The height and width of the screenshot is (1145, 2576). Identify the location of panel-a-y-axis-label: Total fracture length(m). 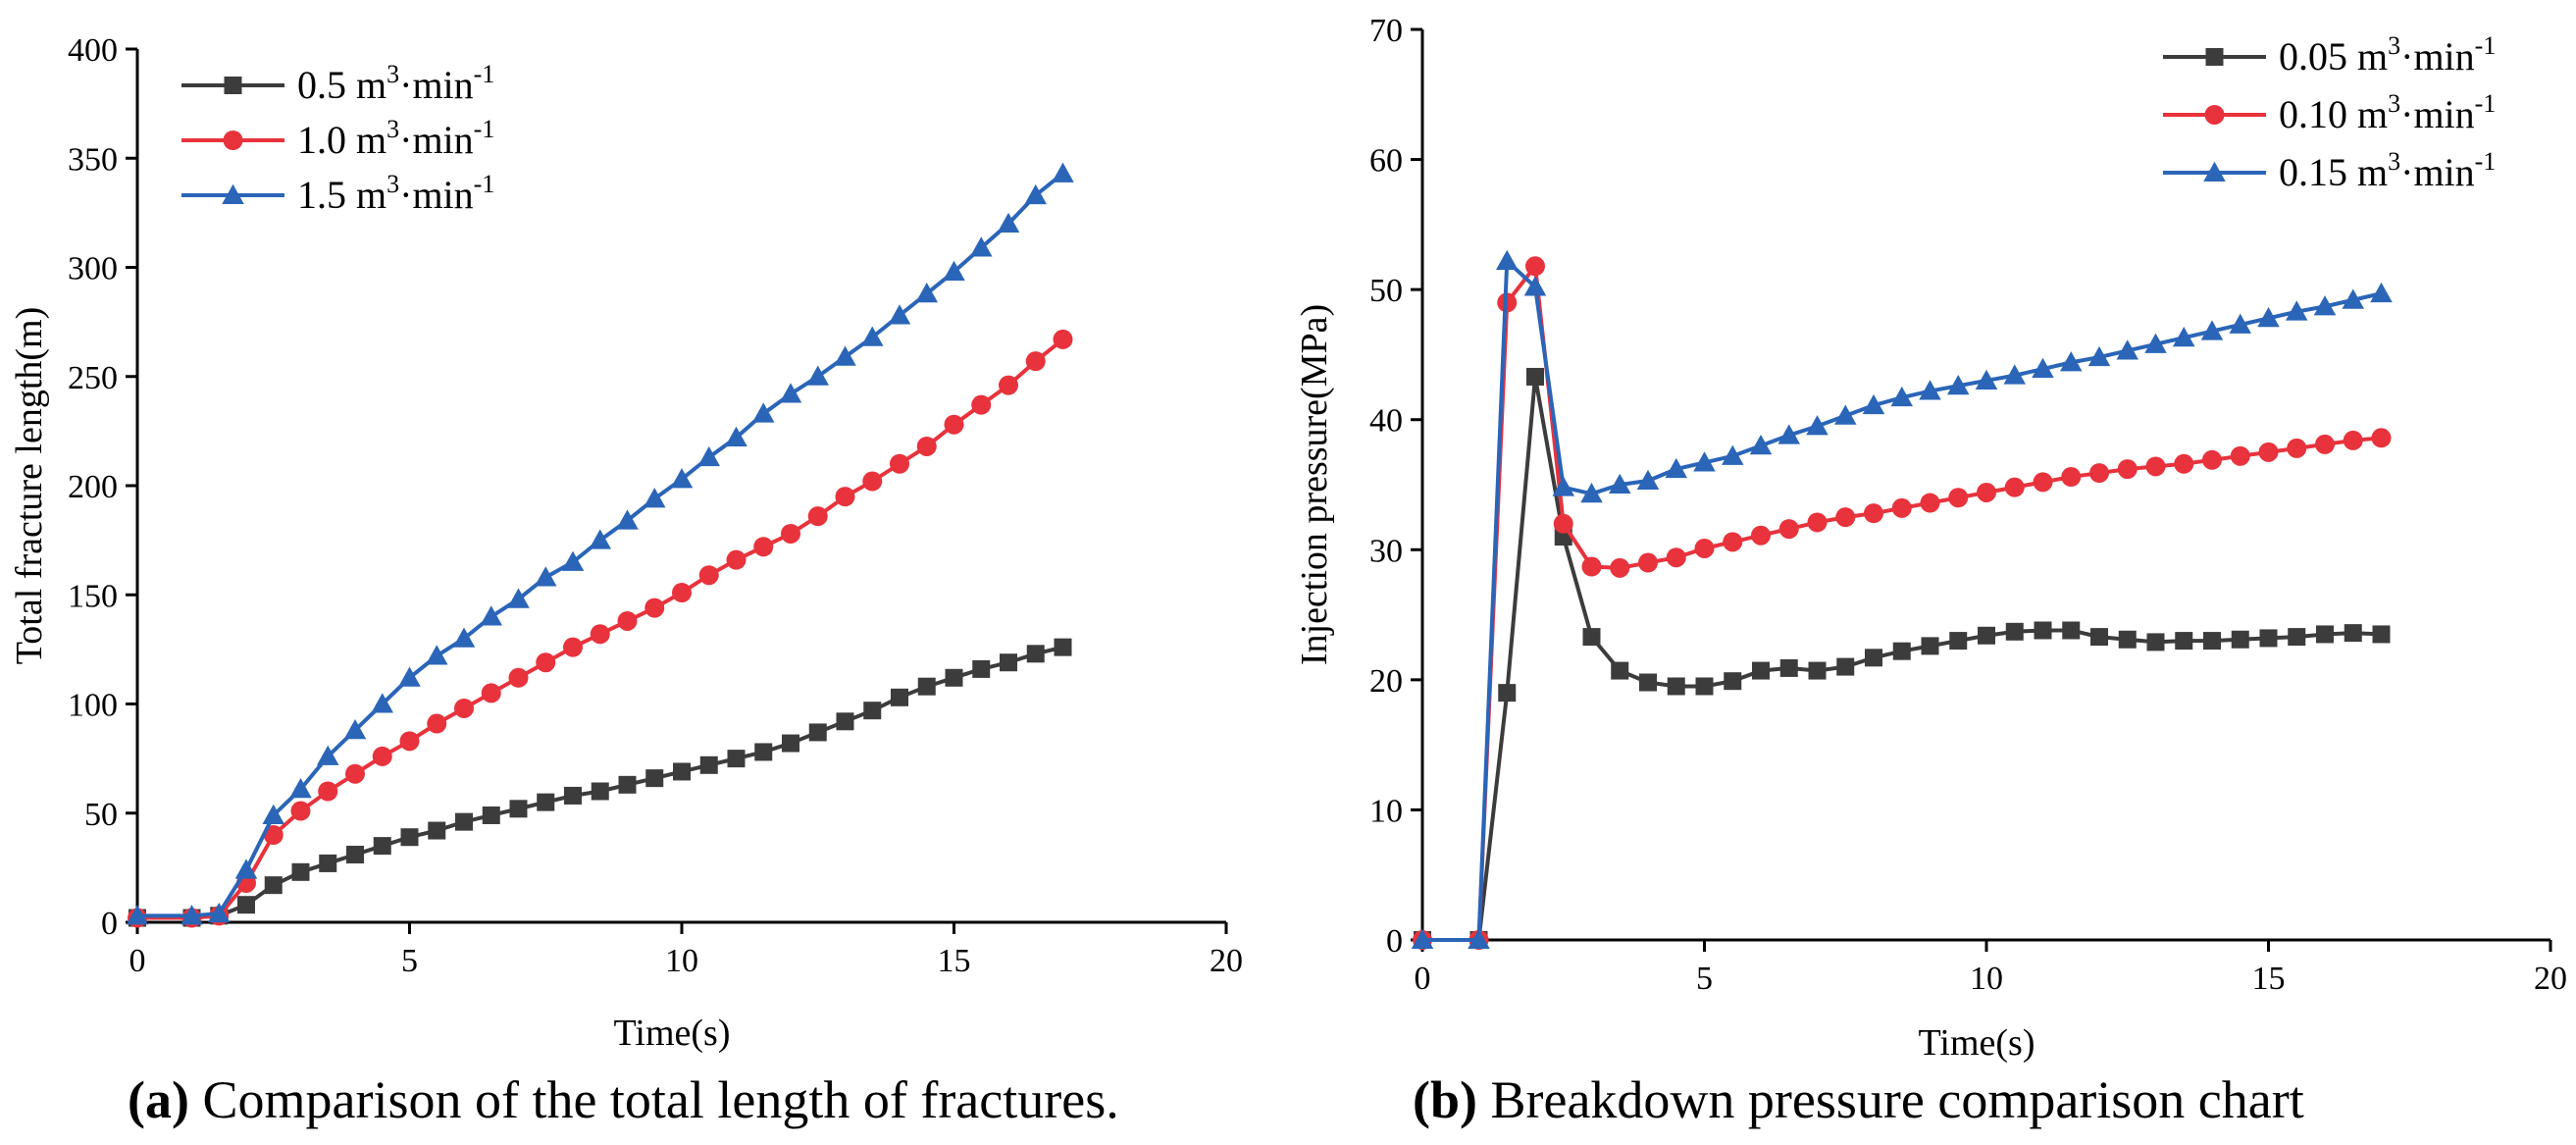
(29, 486).